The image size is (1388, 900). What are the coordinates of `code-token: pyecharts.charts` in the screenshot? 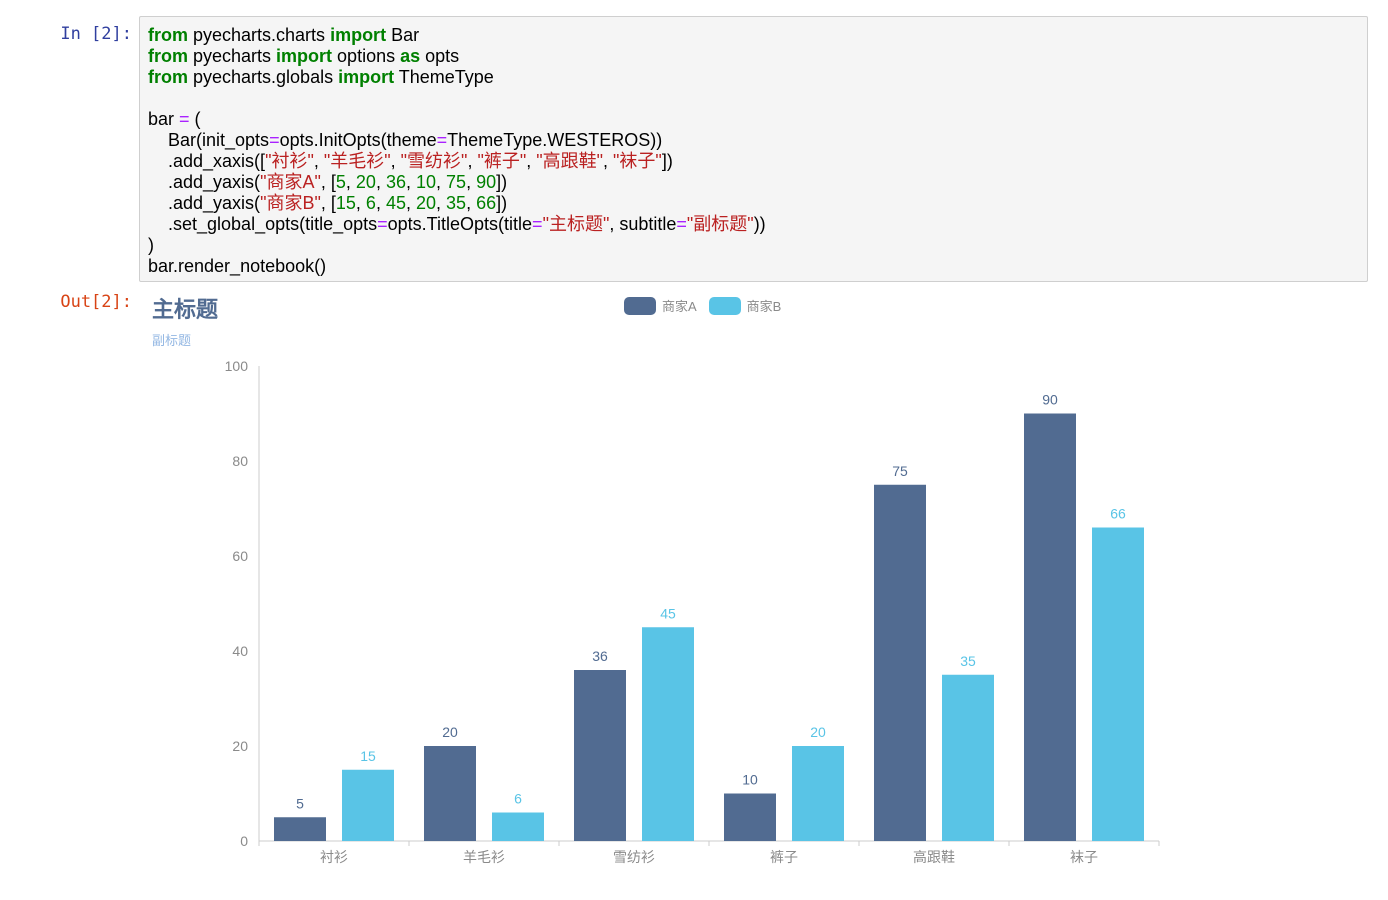 It's located at (259, 35).